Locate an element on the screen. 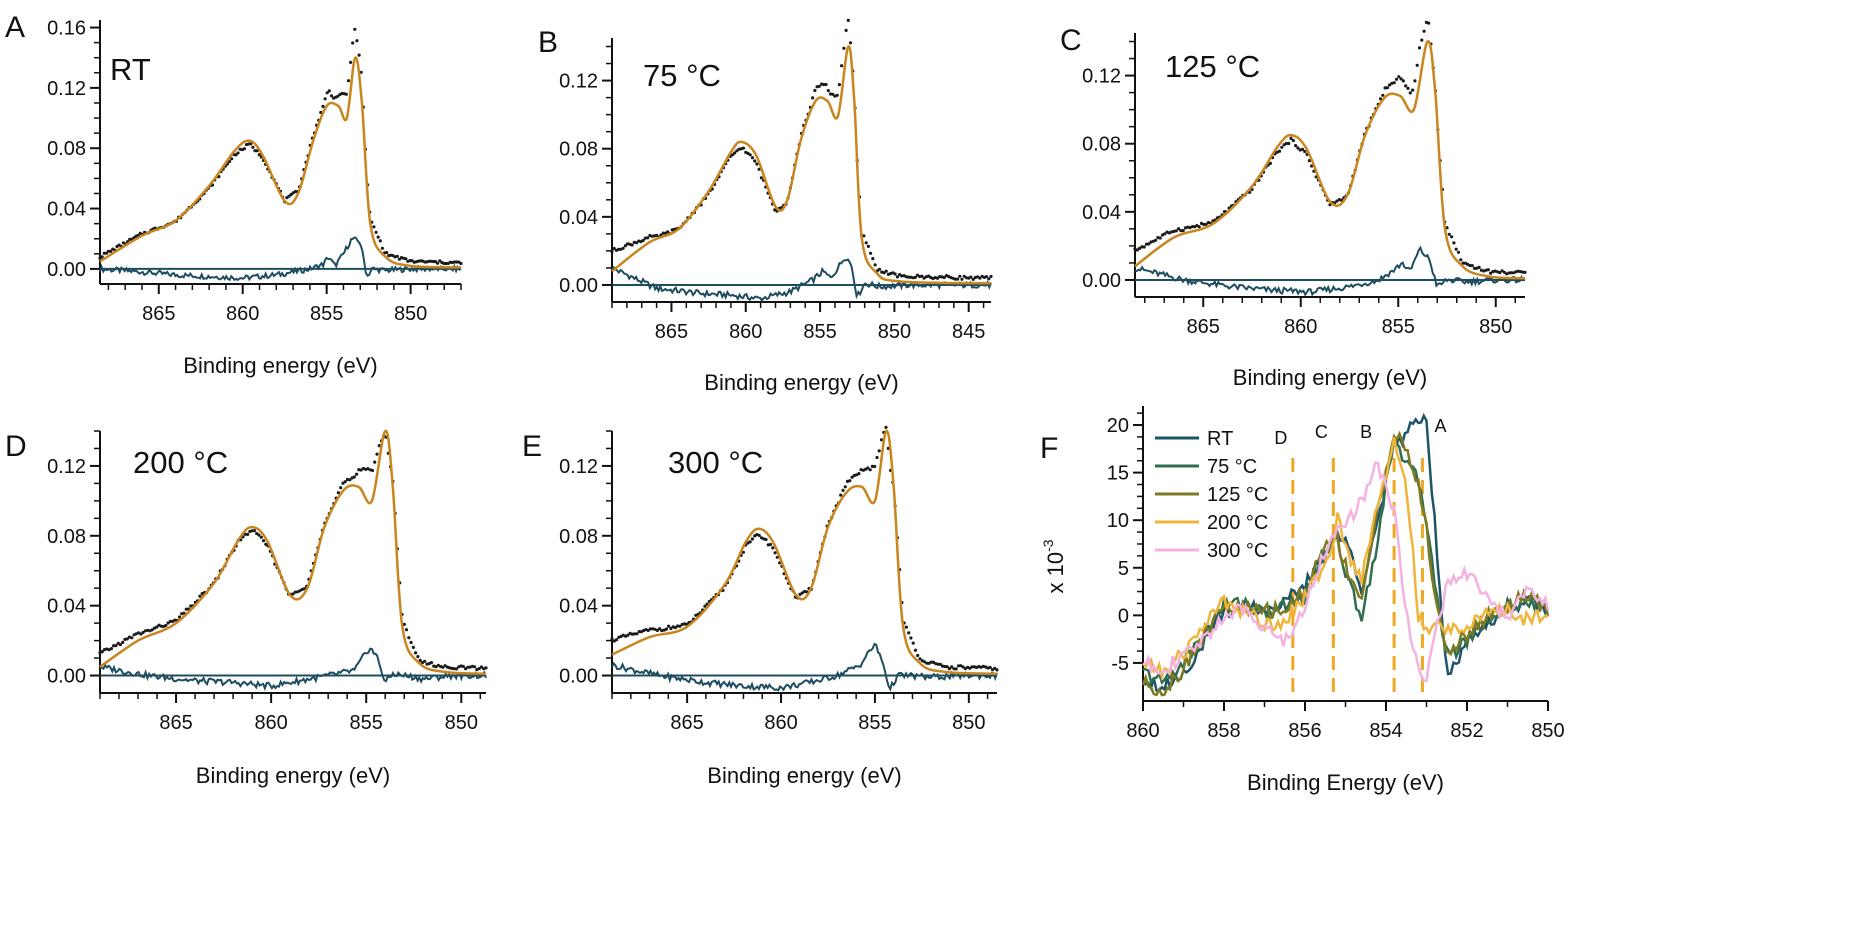  y-tick-label: 0.16 is located at coordinates (66, 29).